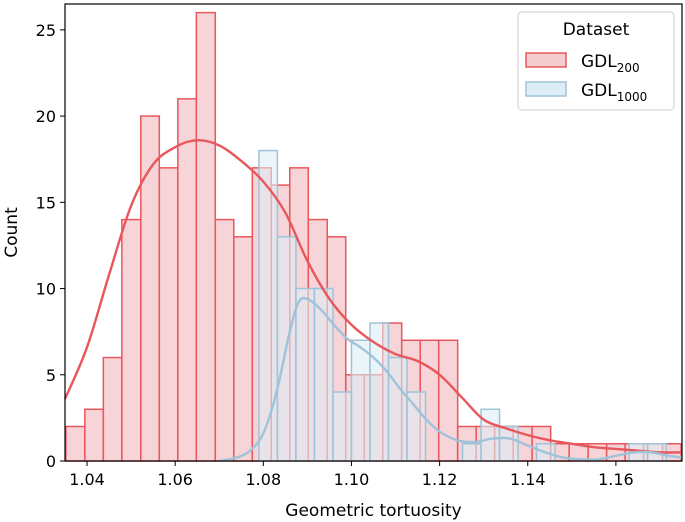  Describe the element at coordinates (264, 479) in the screenshot. I see `x-tick-label: 1.08` at that location.